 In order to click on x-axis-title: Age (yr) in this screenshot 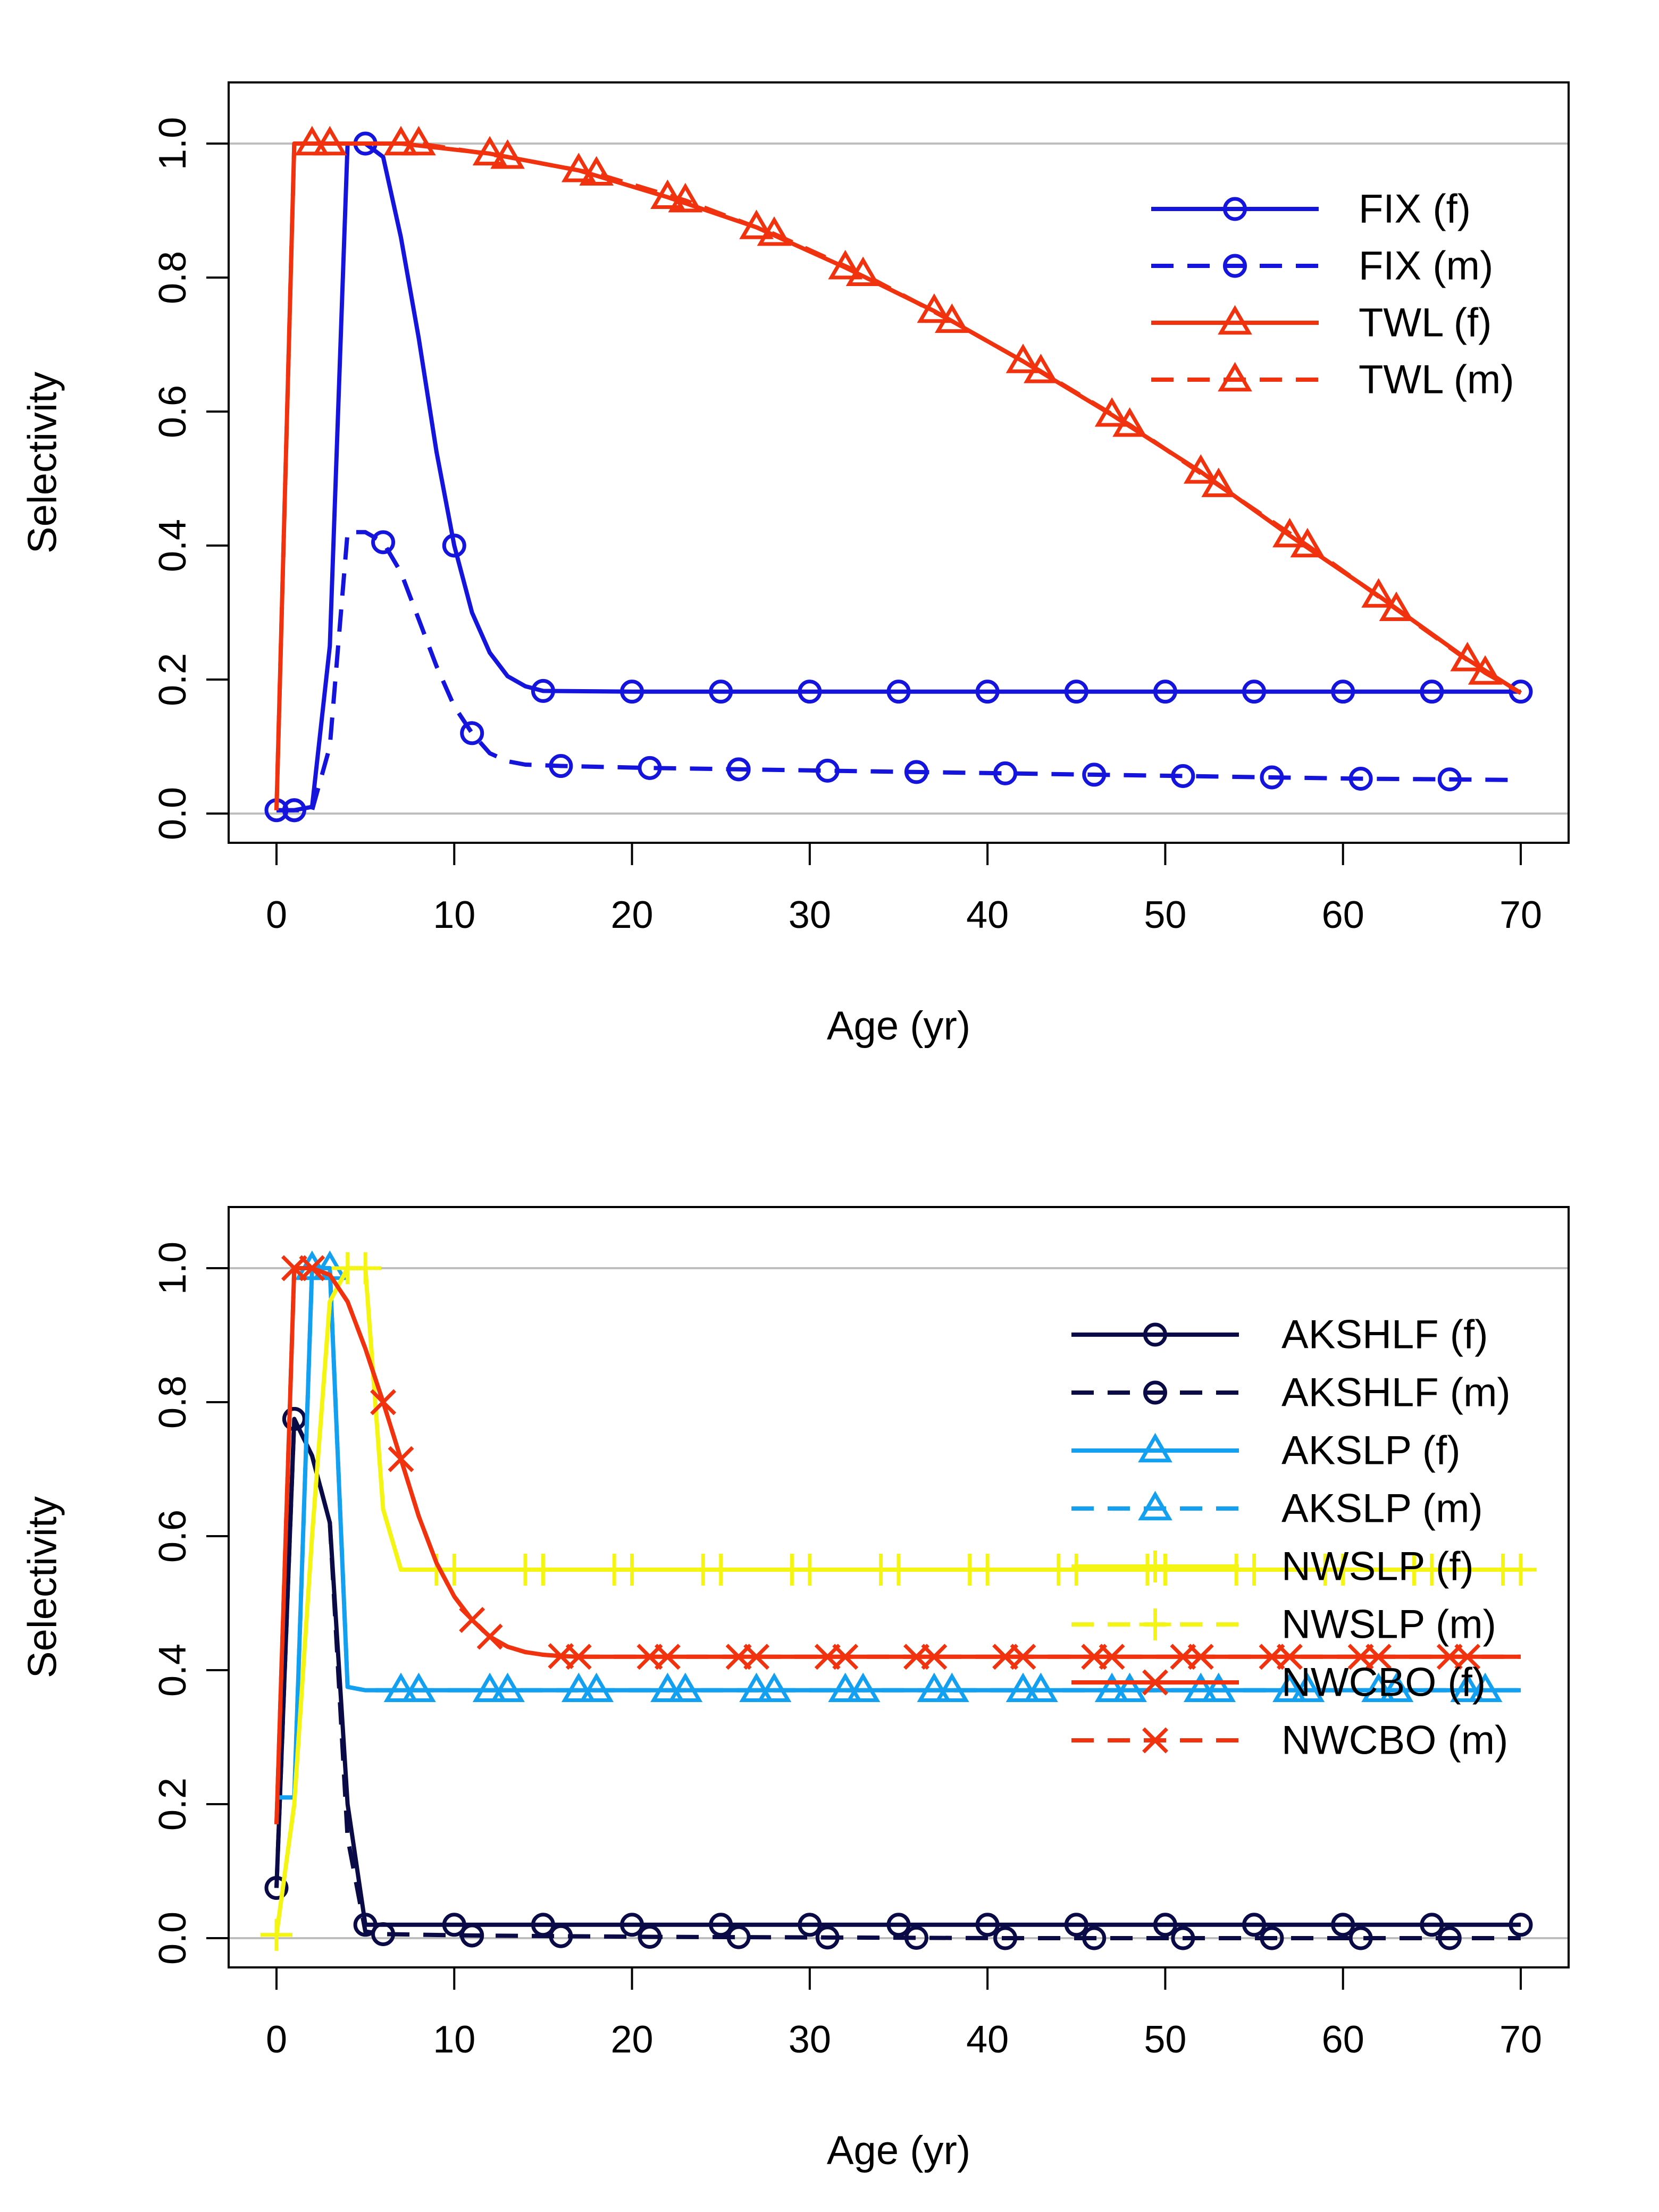, I will do `click(898, 1026)`.